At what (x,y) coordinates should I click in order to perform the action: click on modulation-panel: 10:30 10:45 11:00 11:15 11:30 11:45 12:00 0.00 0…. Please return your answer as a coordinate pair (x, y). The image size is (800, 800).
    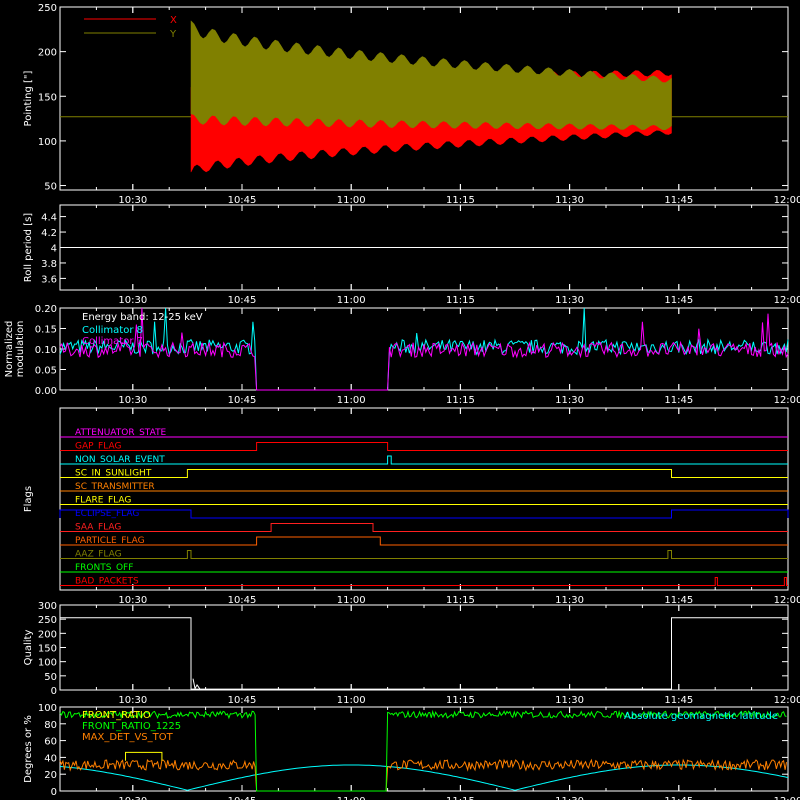
    Looking at the image, I should click on (402, 355).